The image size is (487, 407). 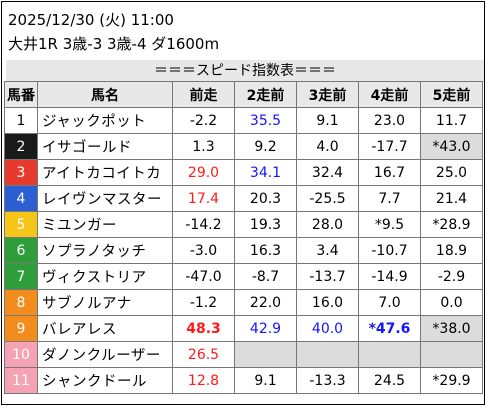 I want to click on speed-index-cell: 16.3, so click(x=265, y=250).